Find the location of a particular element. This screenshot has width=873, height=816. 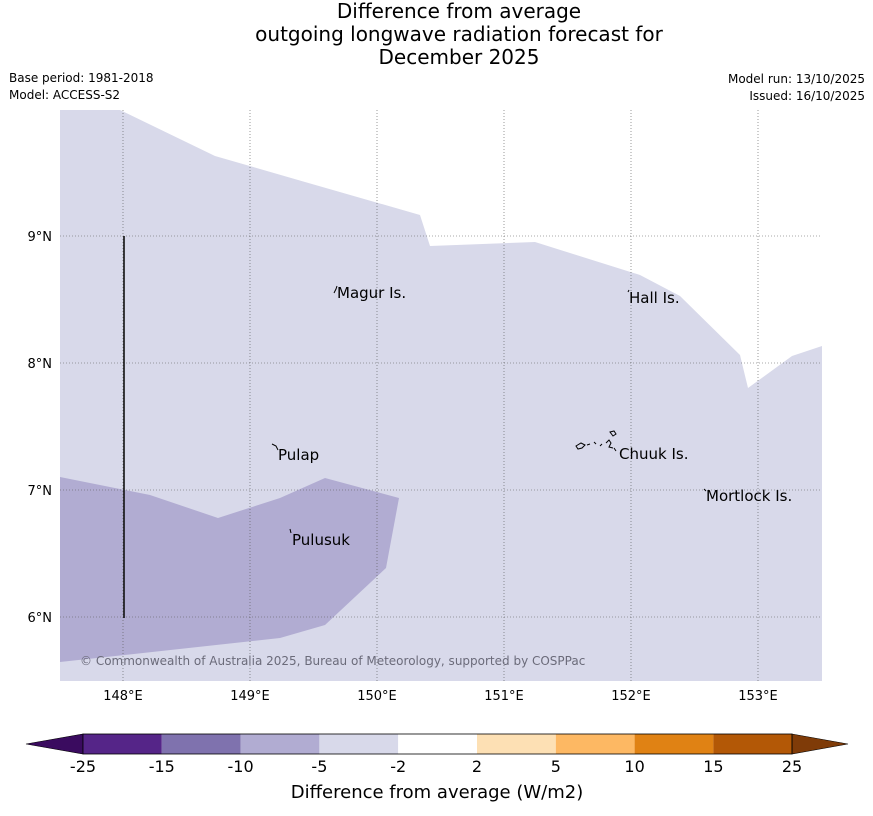

hall-island-shape is located at coordinates (628, 291).